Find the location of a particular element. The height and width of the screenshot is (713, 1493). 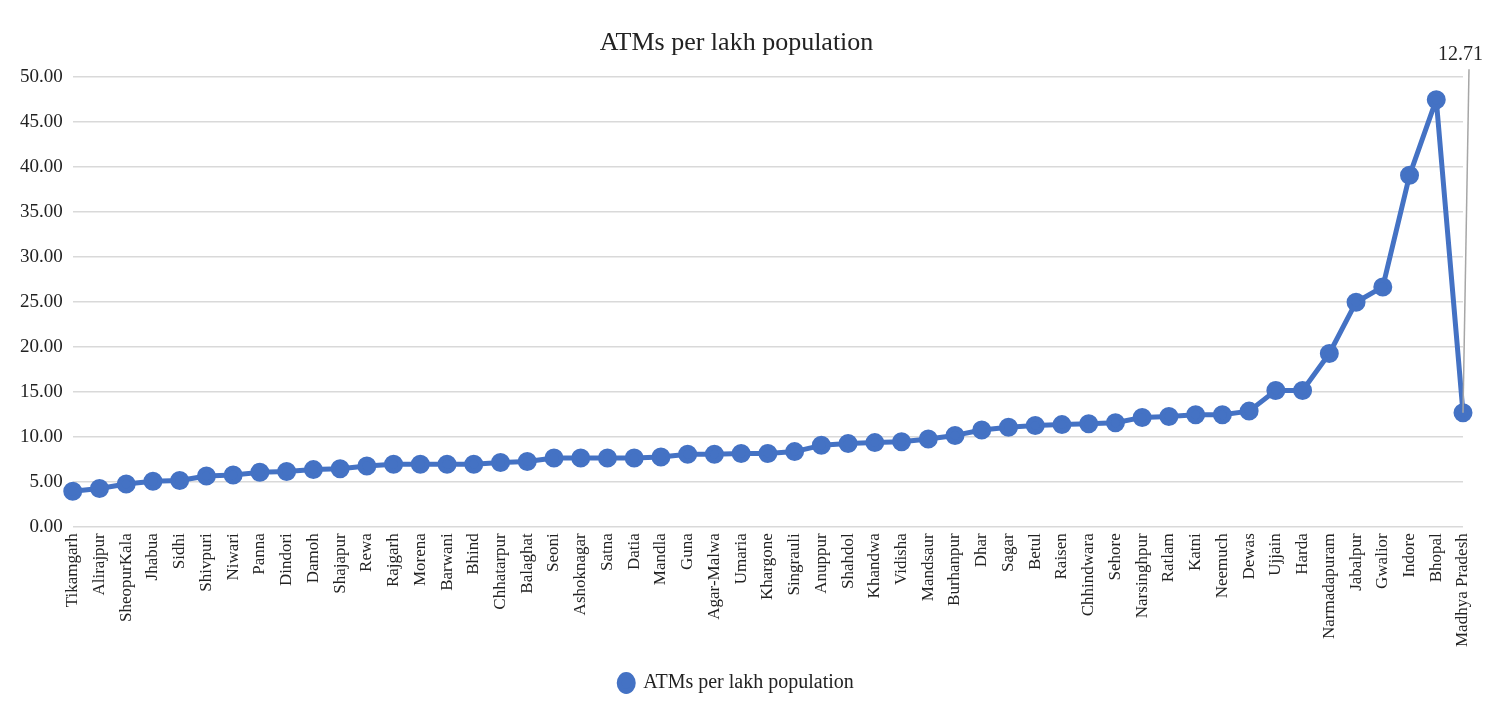

y-tick-label: 0.00 is located at coordinates (46, 526).